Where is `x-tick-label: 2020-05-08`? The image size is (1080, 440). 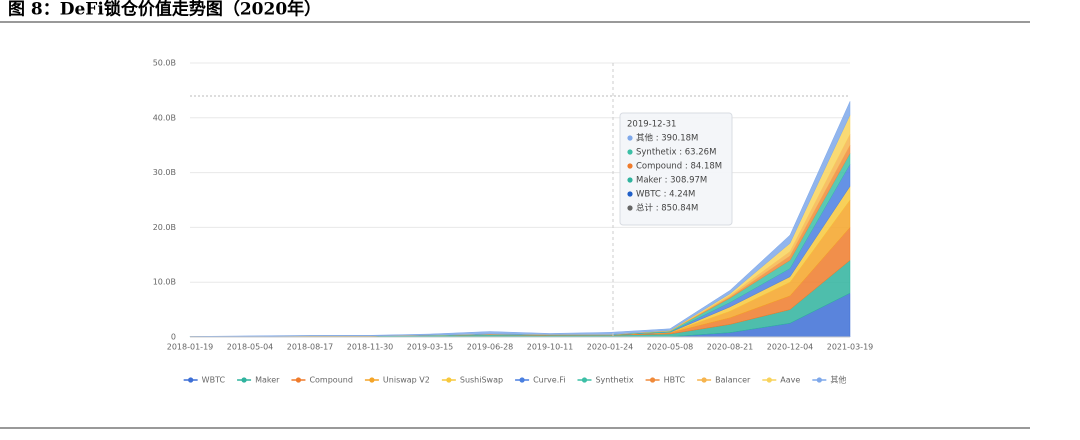 x-tick-label: 2020-05-08 is located at coordinates (670, 347).